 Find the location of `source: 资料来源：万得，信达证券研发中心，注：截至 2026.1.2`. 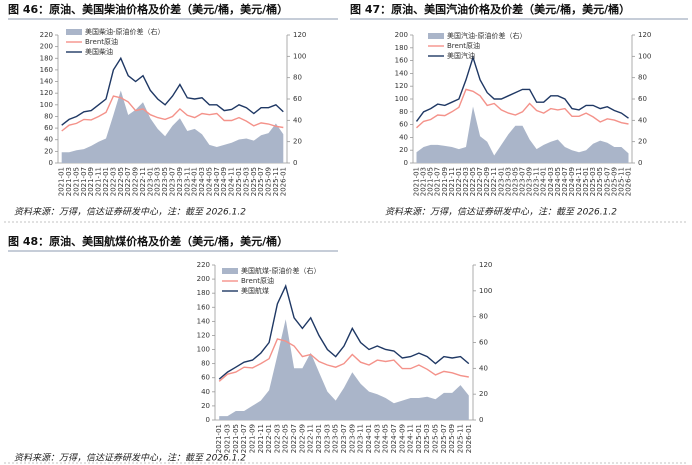

source: 资料来源：万得，信达证券研发中心，注：截至 2026.1.2 is located at coordinates (501, 212).